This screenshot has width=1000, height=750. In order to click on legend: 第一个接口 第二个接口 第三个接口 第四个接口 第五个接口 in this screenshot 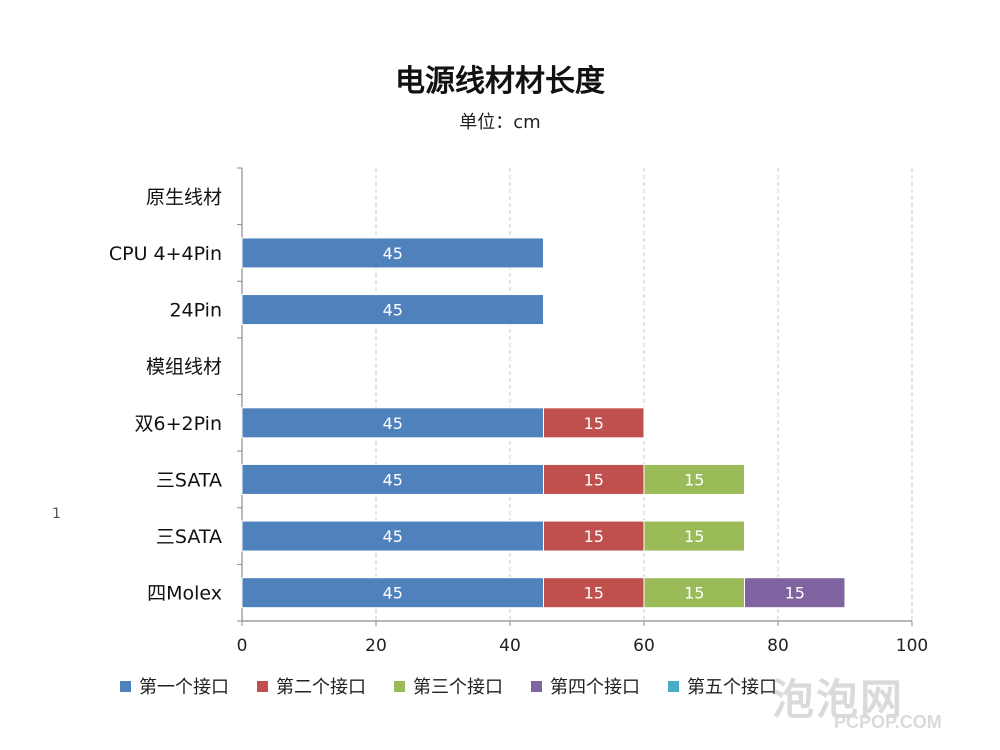, I will do `click(500, 686)`.